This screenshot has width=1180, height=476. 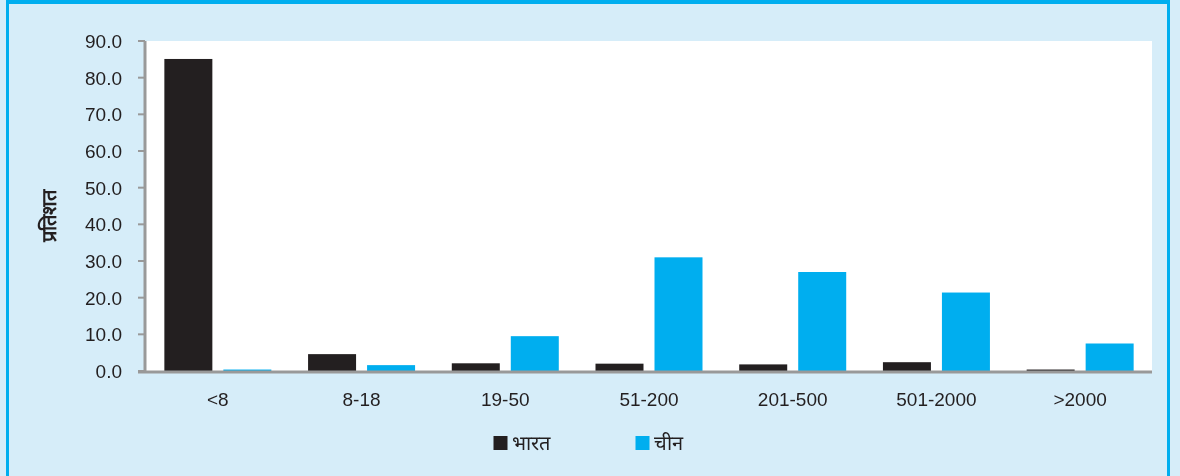 What do you see at coordinates (103, 298) in the screenshot?
I see `y-tick-label: 20.0` at bounding box center [103, 298].